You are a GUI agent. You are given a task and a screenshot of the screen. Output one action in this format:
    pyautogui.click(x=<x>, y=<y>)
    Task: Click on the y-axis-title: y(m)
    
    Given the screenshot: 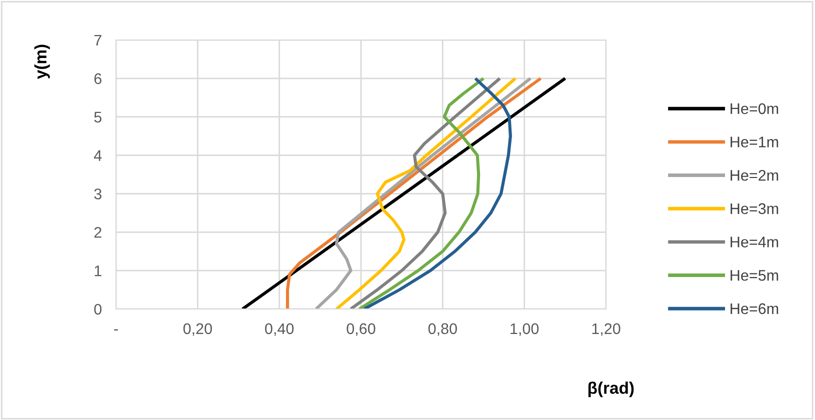 What is the action you would take?
    pyautogui.click(x=42, y=61)
    